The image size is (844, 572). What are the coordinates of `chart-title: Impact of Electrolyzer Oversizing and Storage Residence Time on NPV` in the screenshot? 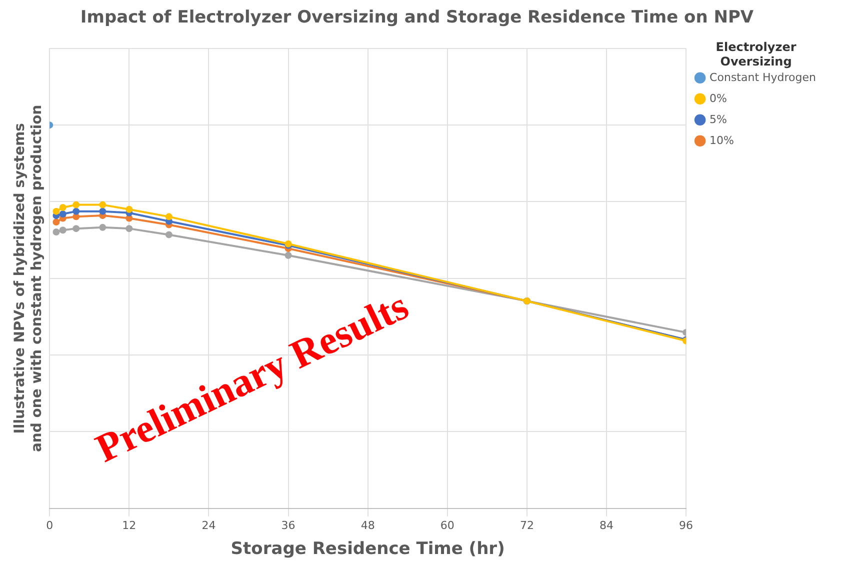 It's located at (417, 18).